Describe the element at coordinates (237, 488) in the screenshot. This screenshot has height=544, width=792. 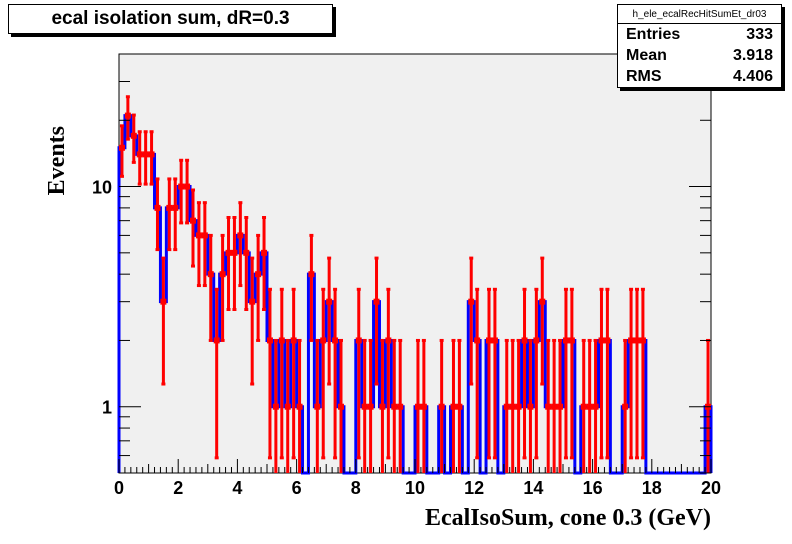
I see `x-tick-label: 4` at that location.